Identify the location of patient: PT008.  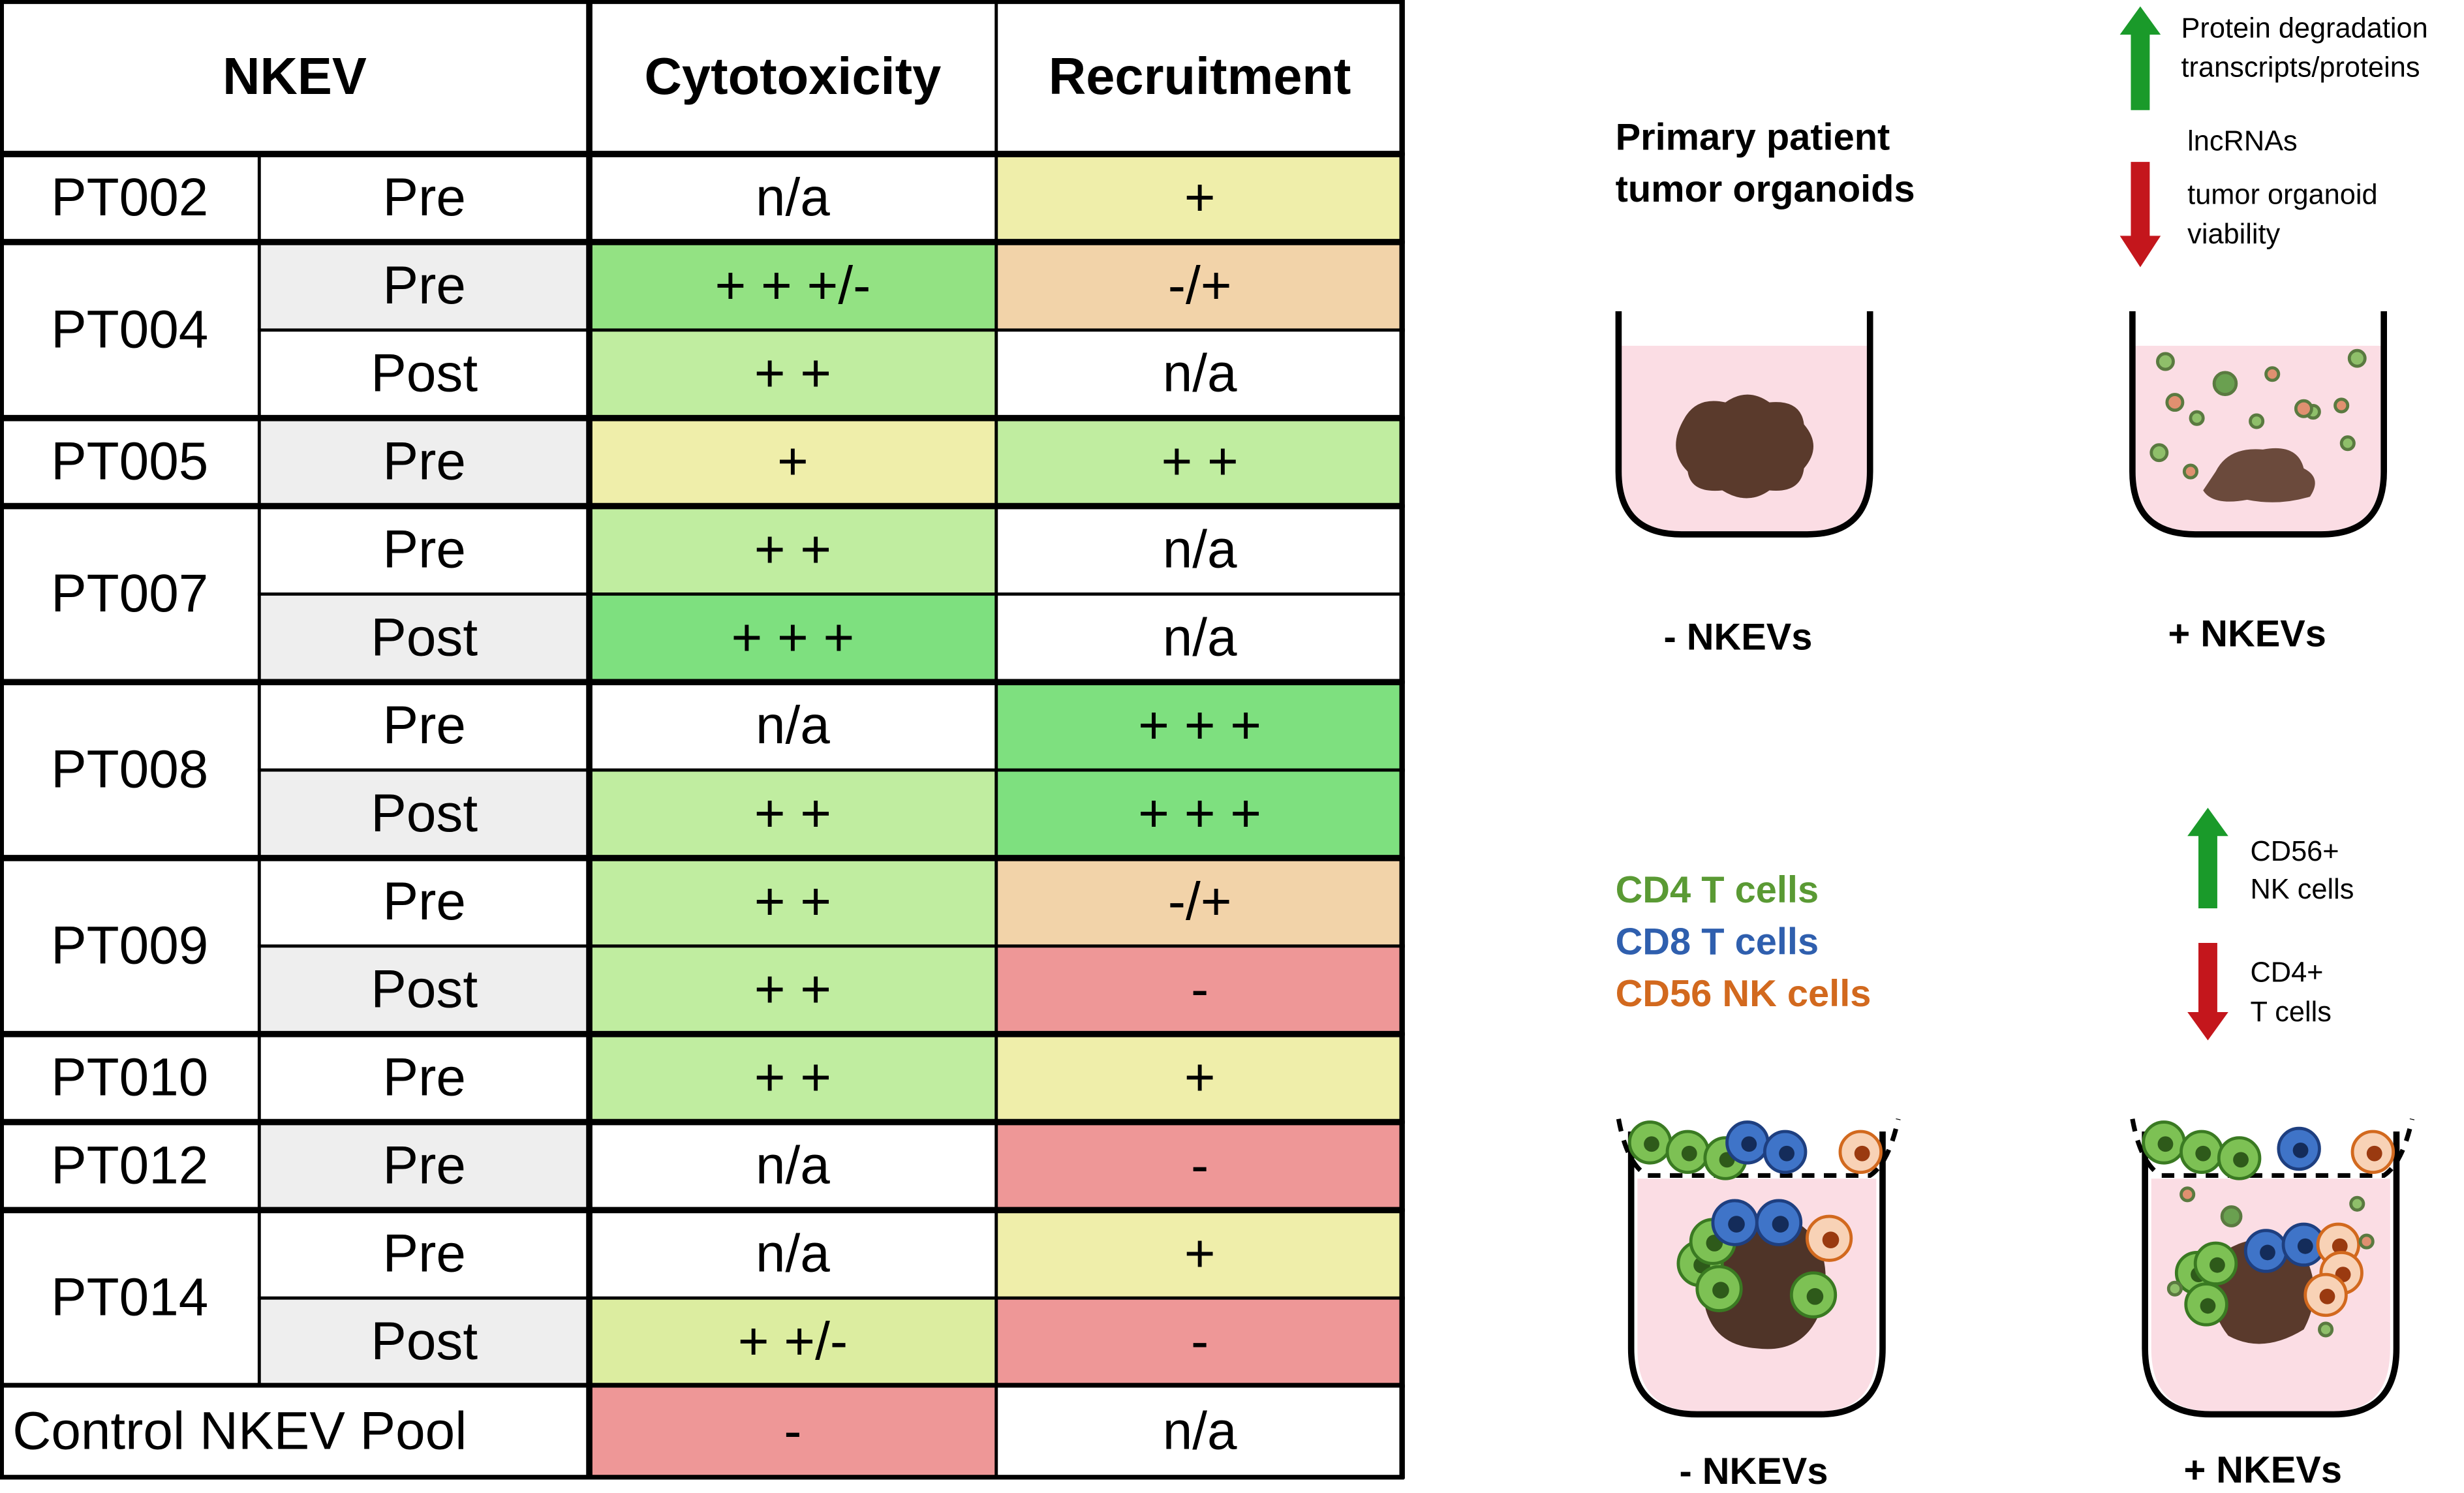
(130, 769).